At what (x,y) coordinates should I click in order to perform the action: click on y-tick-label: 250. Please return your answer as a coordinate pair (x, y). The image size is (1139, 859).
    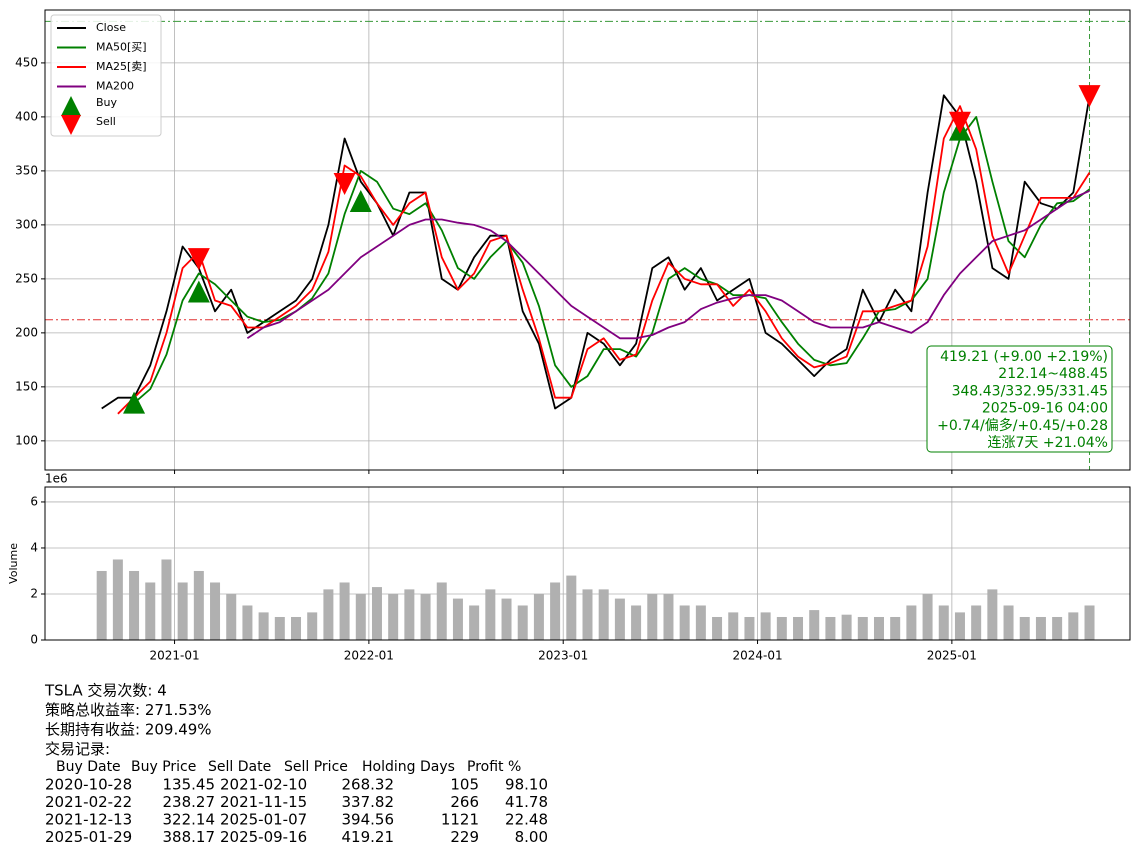
    Looking at the image, I should click on (26, 278).